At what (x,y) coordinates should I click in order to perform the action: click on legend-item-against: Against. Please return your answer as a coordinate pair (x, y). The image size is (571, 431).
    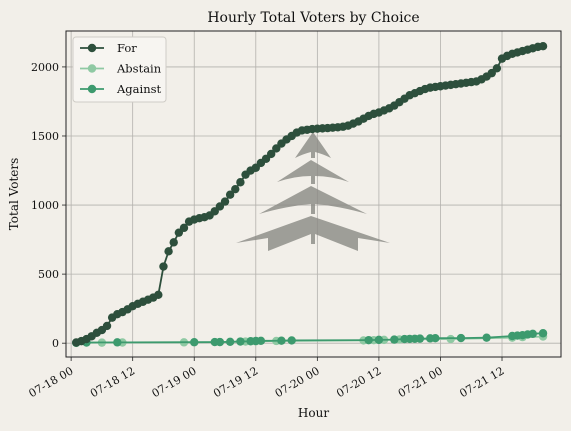
    Looking at the image, I should click on (121, 89).